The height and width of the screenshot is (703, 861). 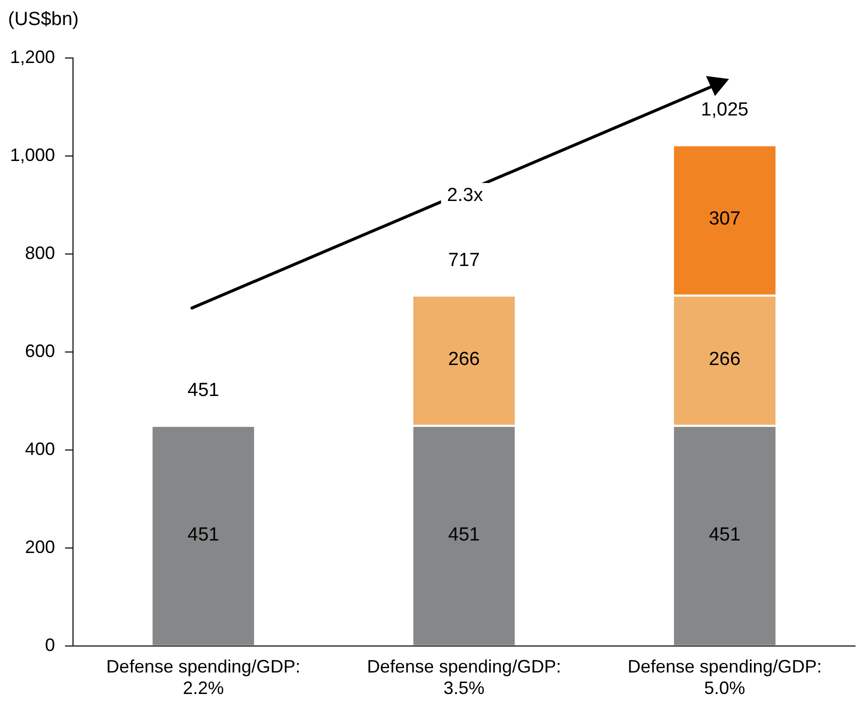 I want to click on x-tick-label: Defense spending/GDP: 2.2%, so click(x=203, y=677).